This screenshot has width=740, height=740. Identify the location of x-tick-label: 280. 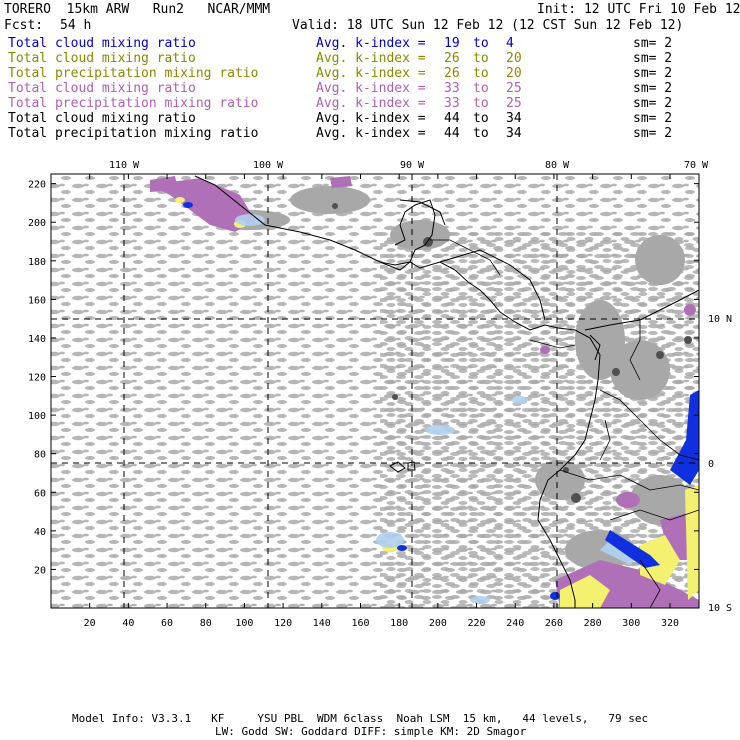
(593, 623).